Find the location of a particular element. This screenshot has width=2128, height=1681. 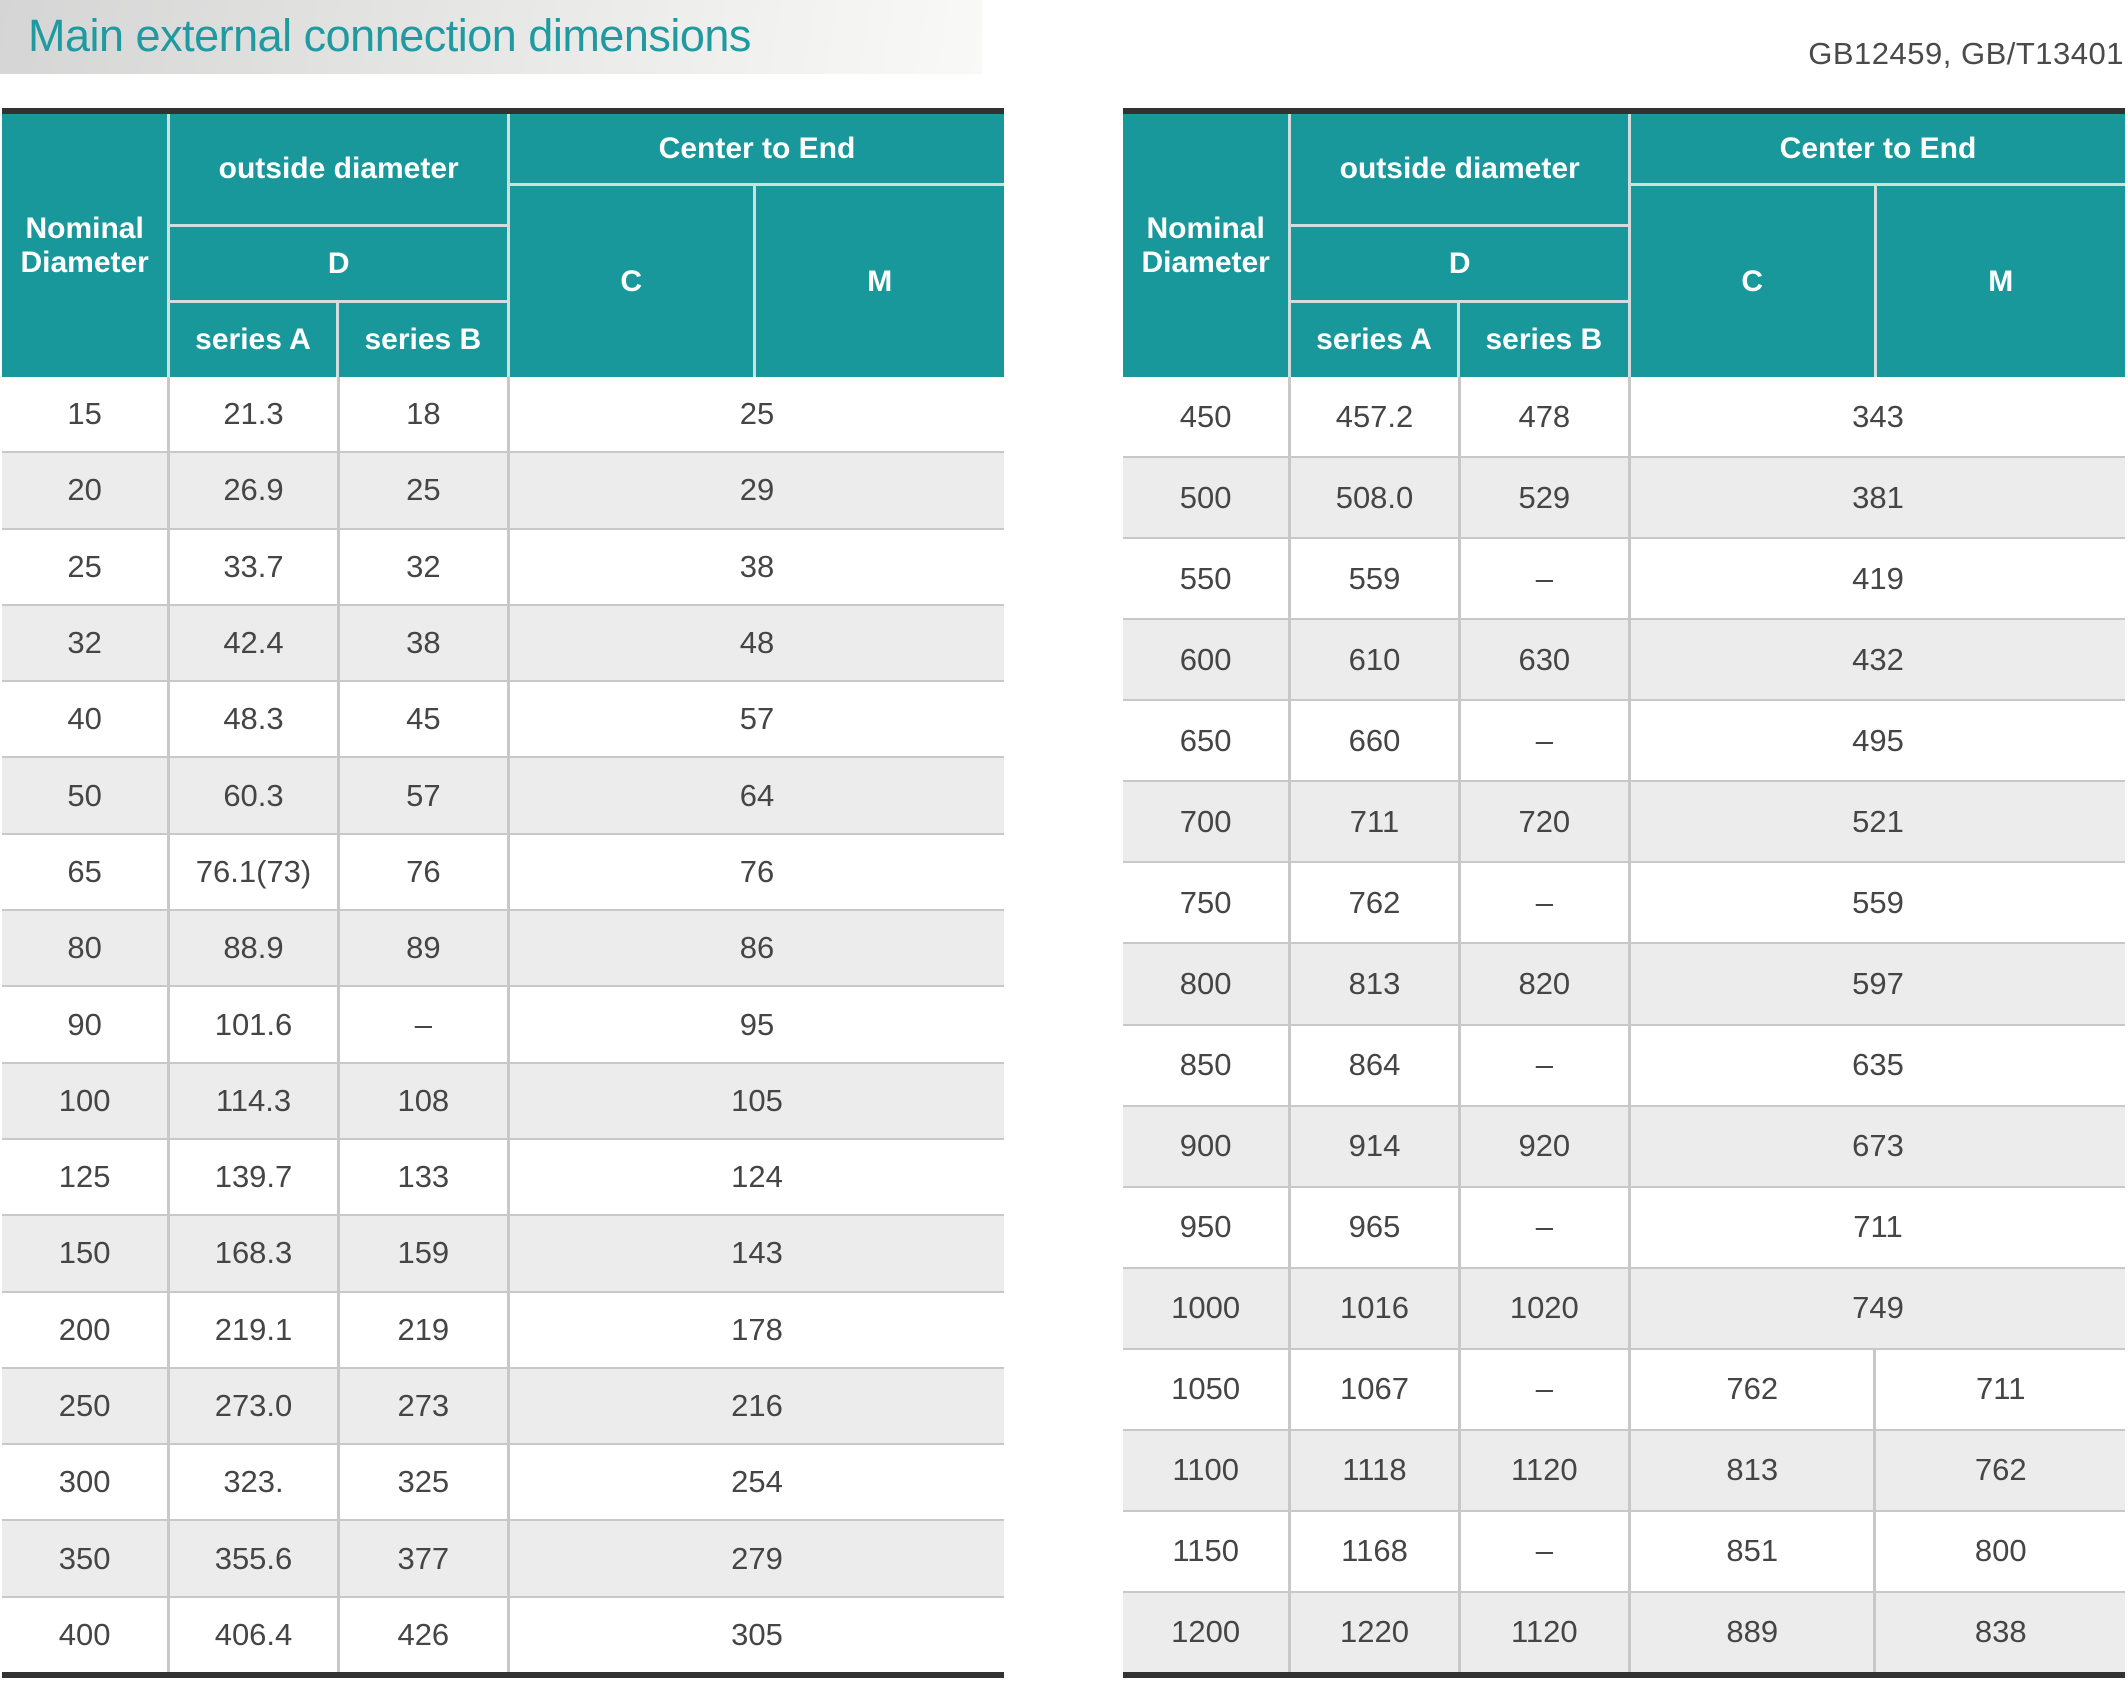

cell-nominal-diameter: 550 is located at coordinates (1207, 579).